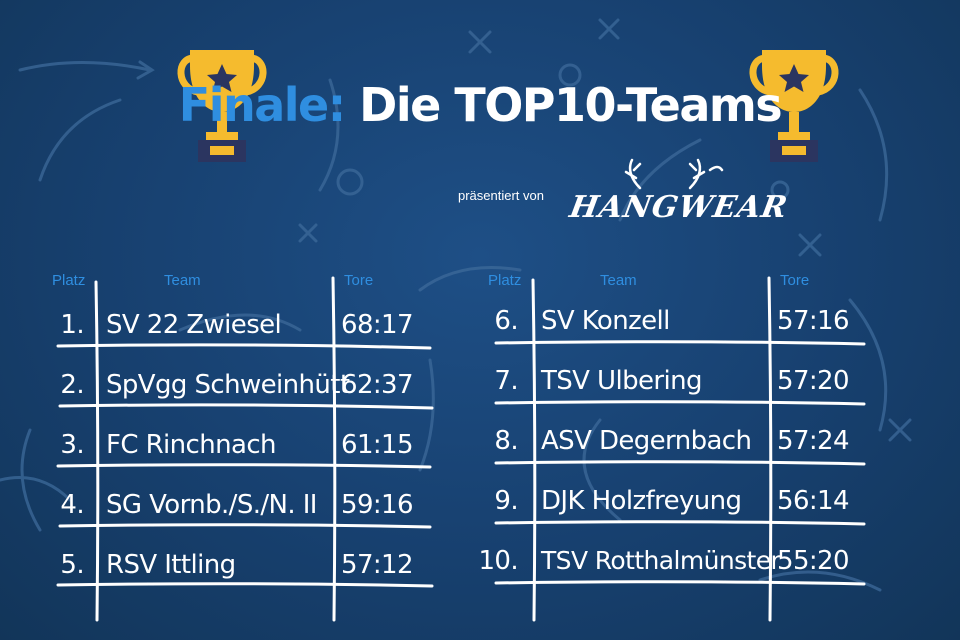 Image resolution: width=960 pixels, height=640 pixels. What do you see at coordinates (813, 561) in the screenshot?
I see `goals-cell: 55:20` at bounding box center [813, 561].